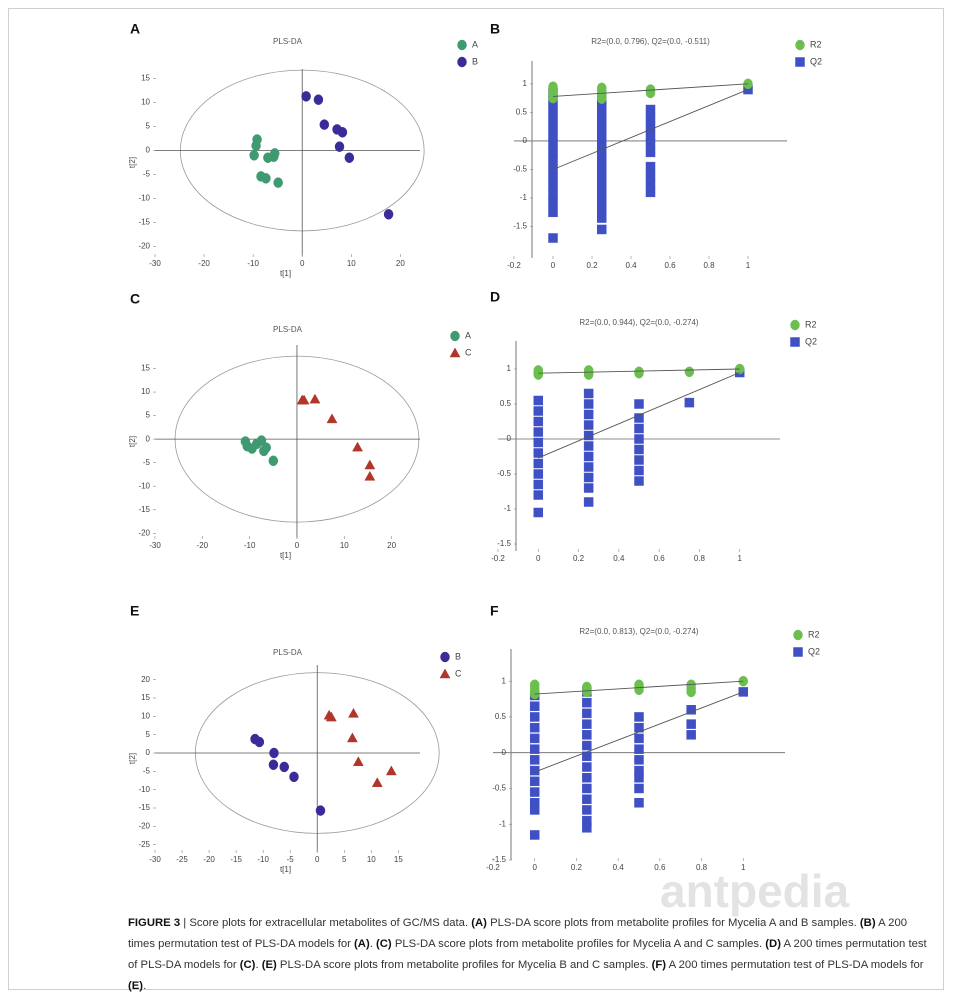 This screenshot has width=954, height=1000. Describe the element at coordinates (494, 611) in the screenshot. I see `panel-label: F` at that location.